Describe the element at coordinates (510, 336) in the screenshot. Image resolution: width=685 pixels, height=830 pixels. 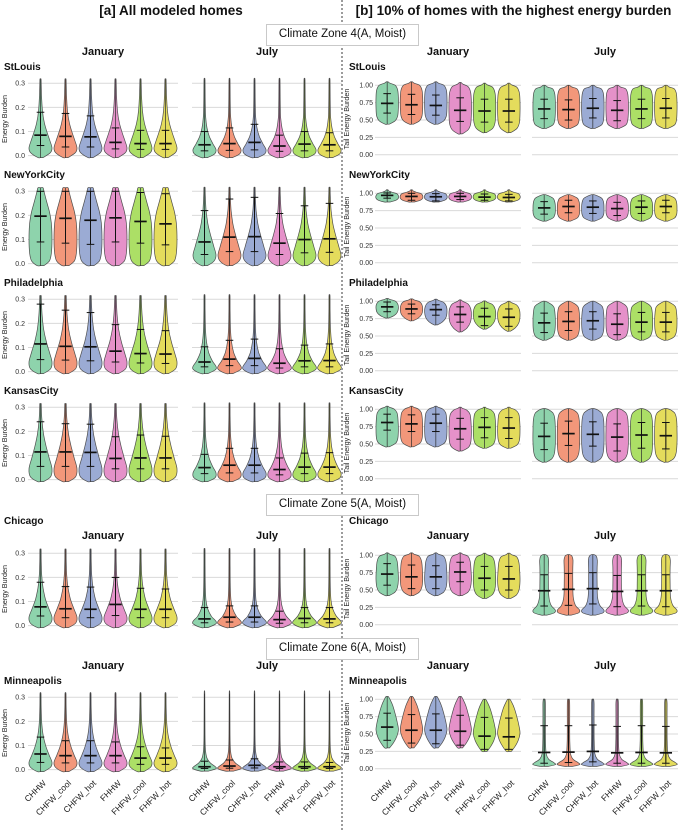
I see `violin-panel-Philadelphia-b: 0.00 0.25 0.50 0.75 1.00 Tail Energy Burden` at that location.